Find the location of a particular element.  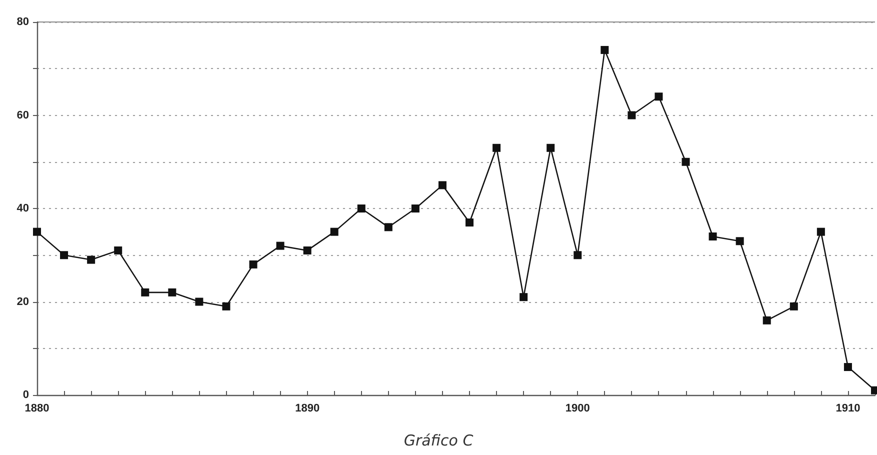

x-tick-label: 1900 is located at coordinates (577, 408).